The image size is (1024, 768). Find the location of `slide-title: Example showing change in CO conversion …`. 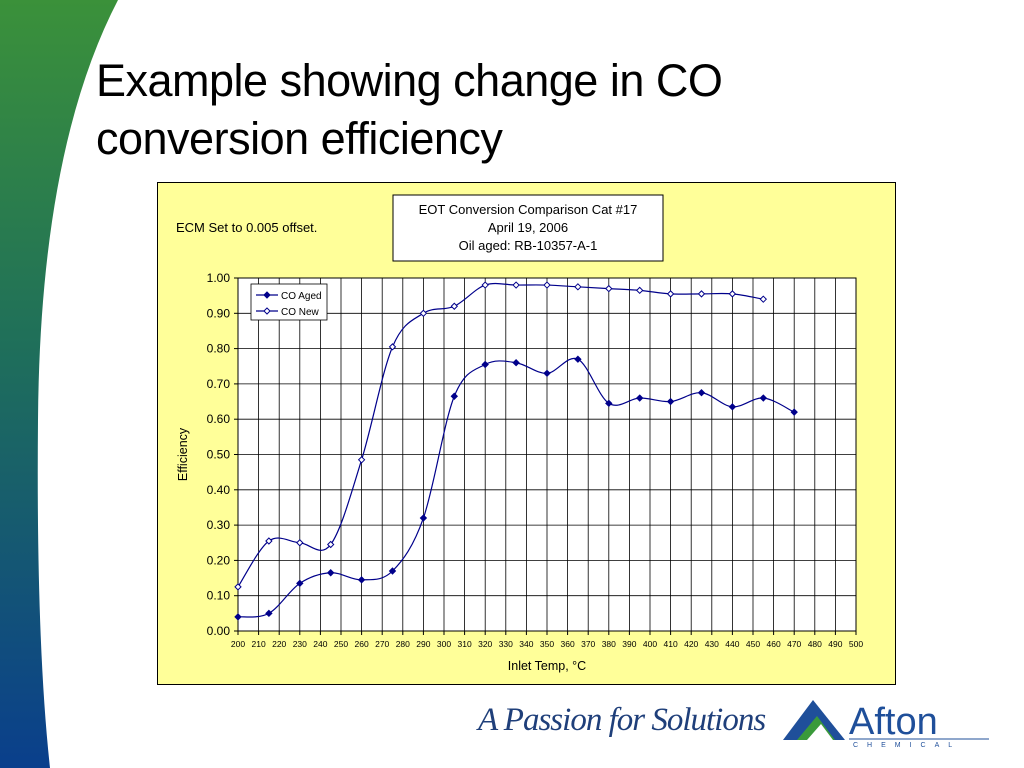

slide-title: Example showing change in CO conversion … is located at coordinates (536, 110).